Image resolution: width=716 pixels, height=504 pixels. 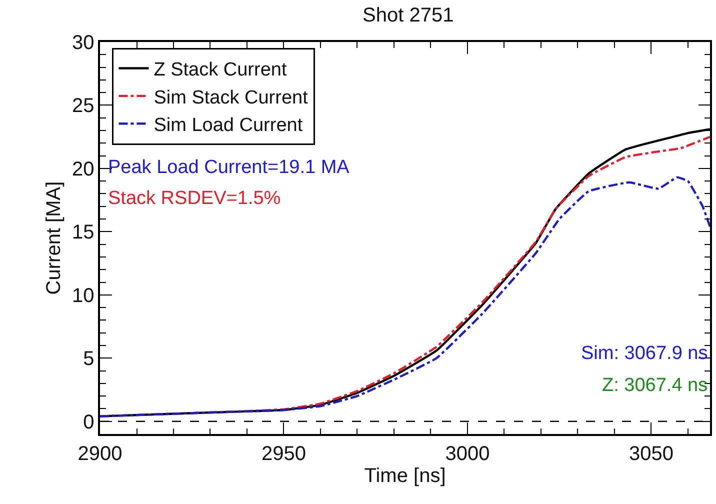 What do you see at coordinates (644, 353) in the screenshot?
I see `annotation: Sim: 3067.9 ns` at bounding box center [644, 353].